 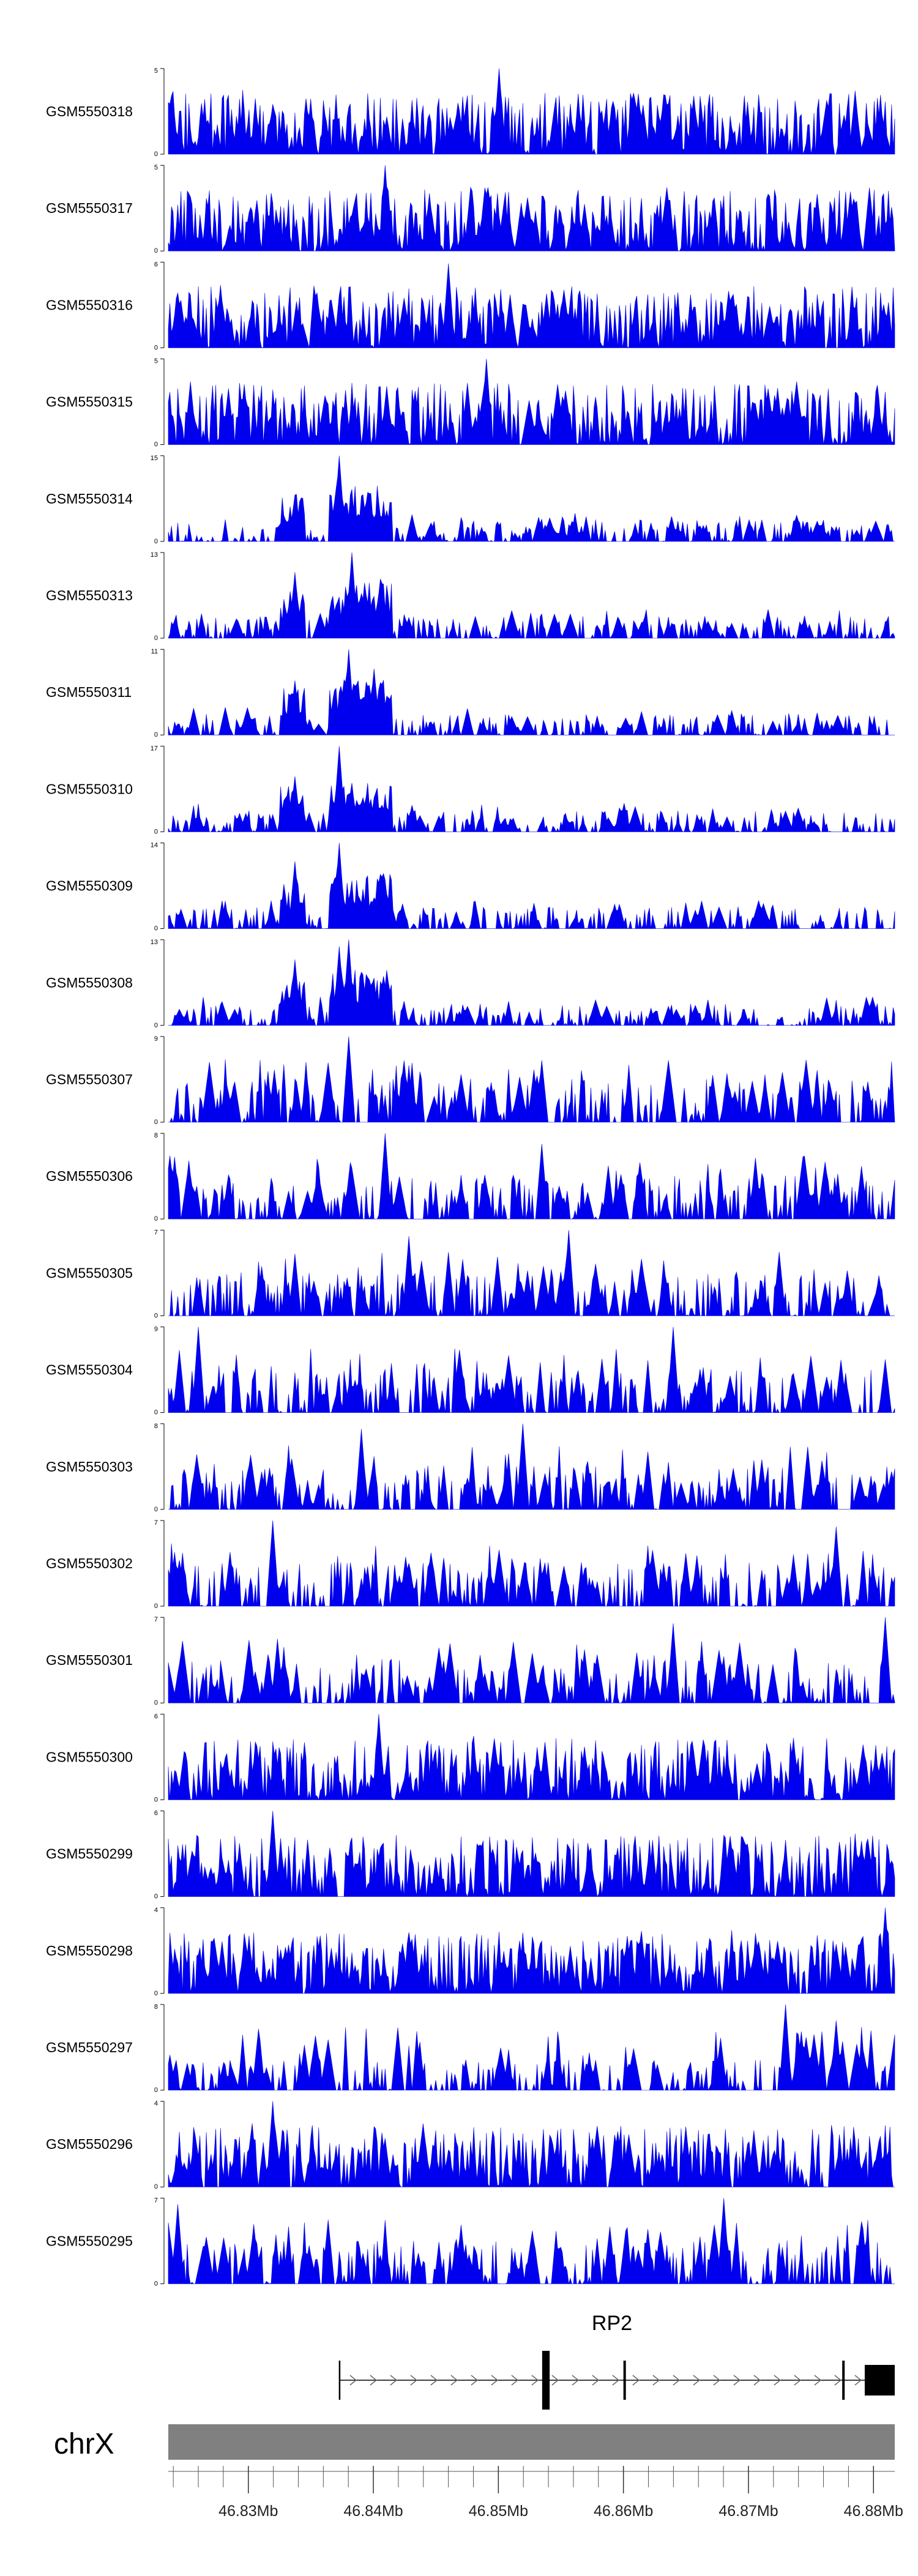 I want to click on y-tick-max-label: 15, so click(x=154, y=459).